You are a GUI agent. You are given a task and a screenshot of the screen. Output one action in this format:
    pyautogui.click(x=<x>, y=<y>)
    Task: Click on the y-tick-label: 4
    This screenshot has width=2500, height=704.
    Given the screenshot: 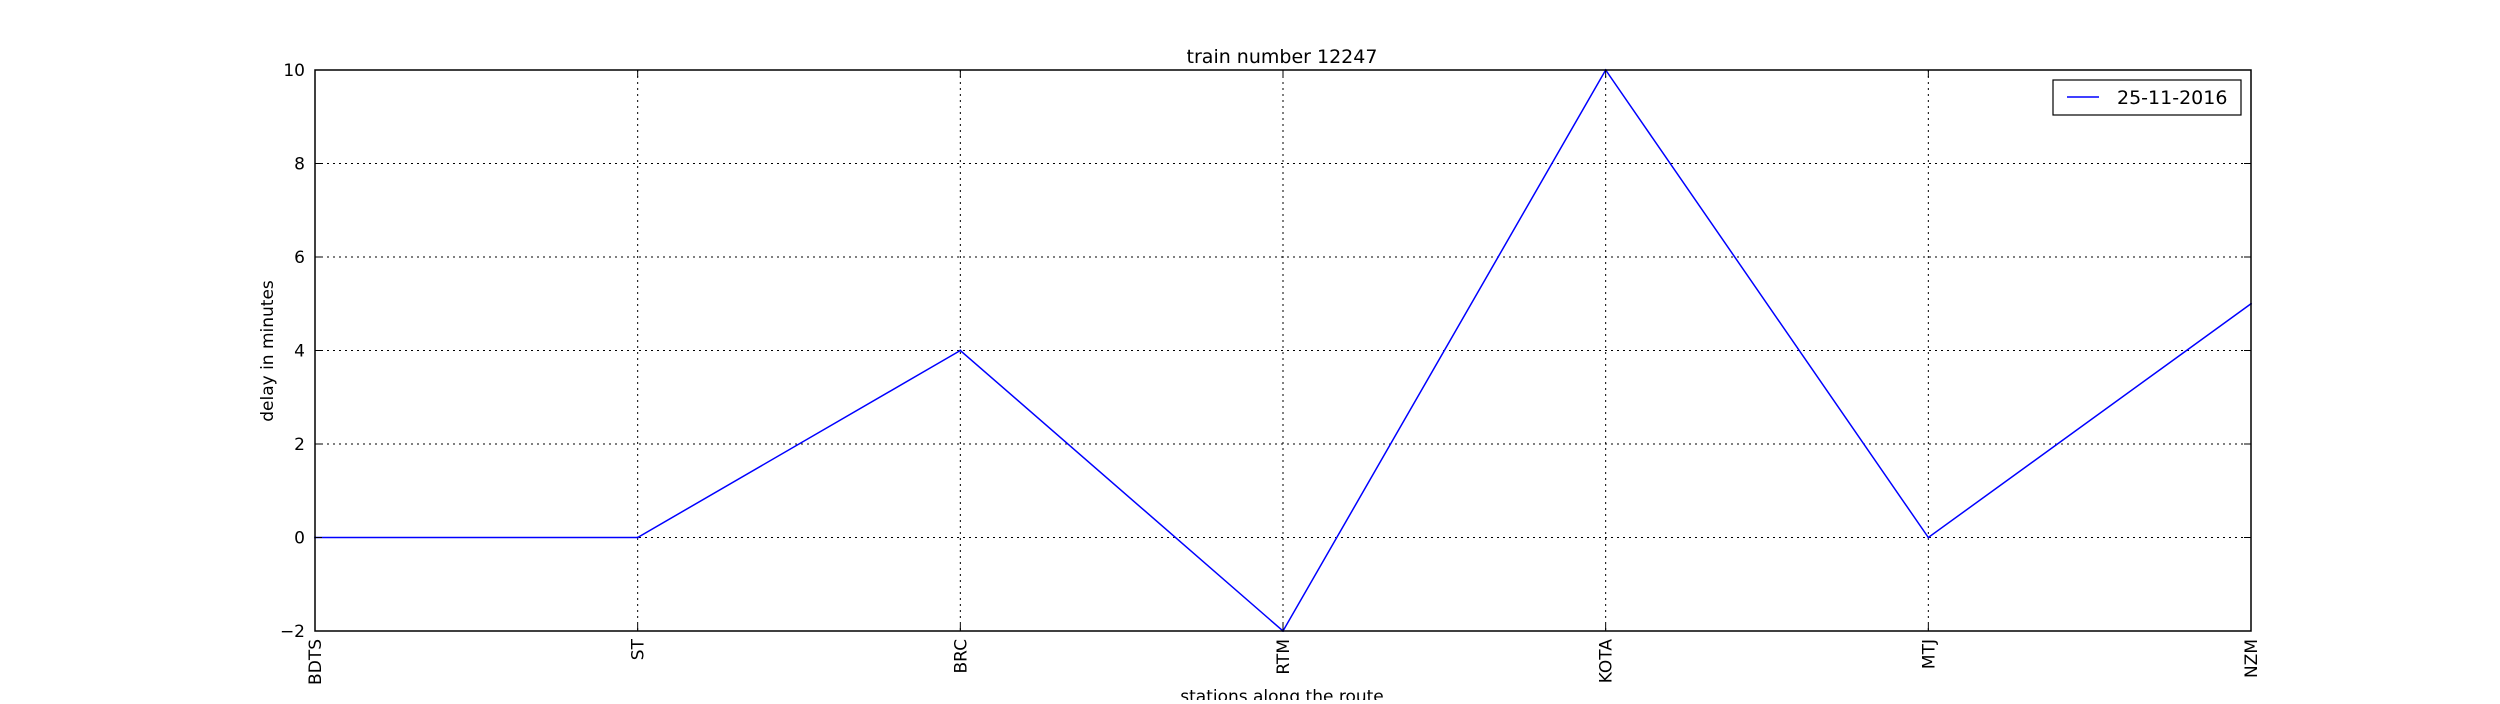 What is the action you would take?
    pyautogui.click(x=299, y=352)
    